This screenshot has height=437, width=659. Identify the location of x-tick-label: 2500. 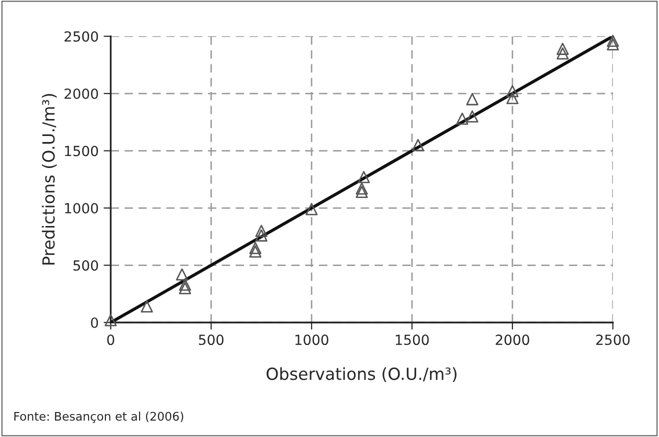
(613, 340).